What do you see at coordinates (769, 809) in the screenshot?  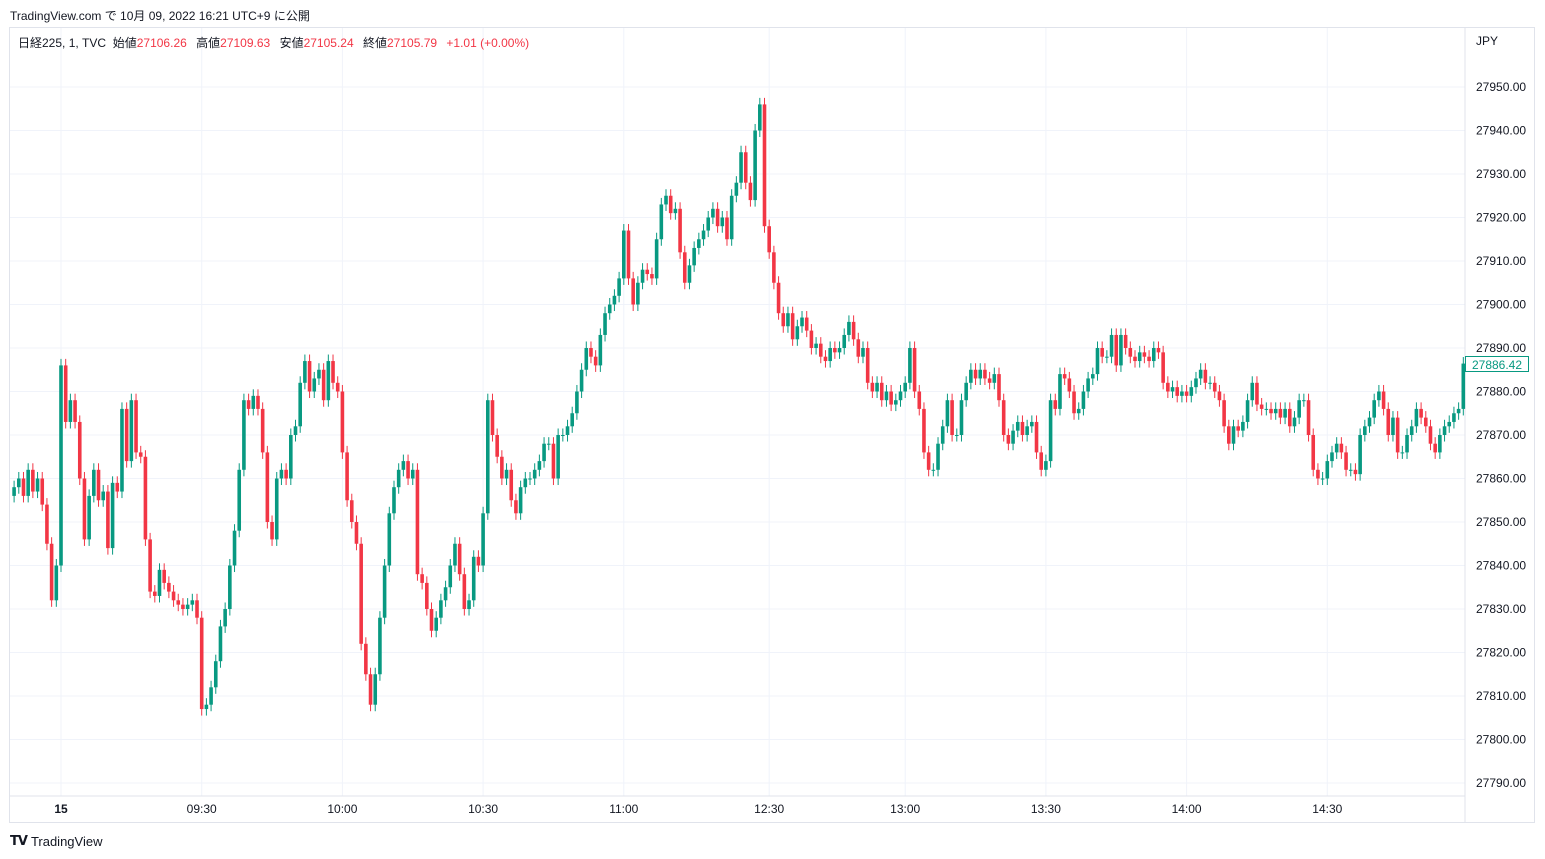 I see `time-tick: 12:30` at bounding box center [769, 809].